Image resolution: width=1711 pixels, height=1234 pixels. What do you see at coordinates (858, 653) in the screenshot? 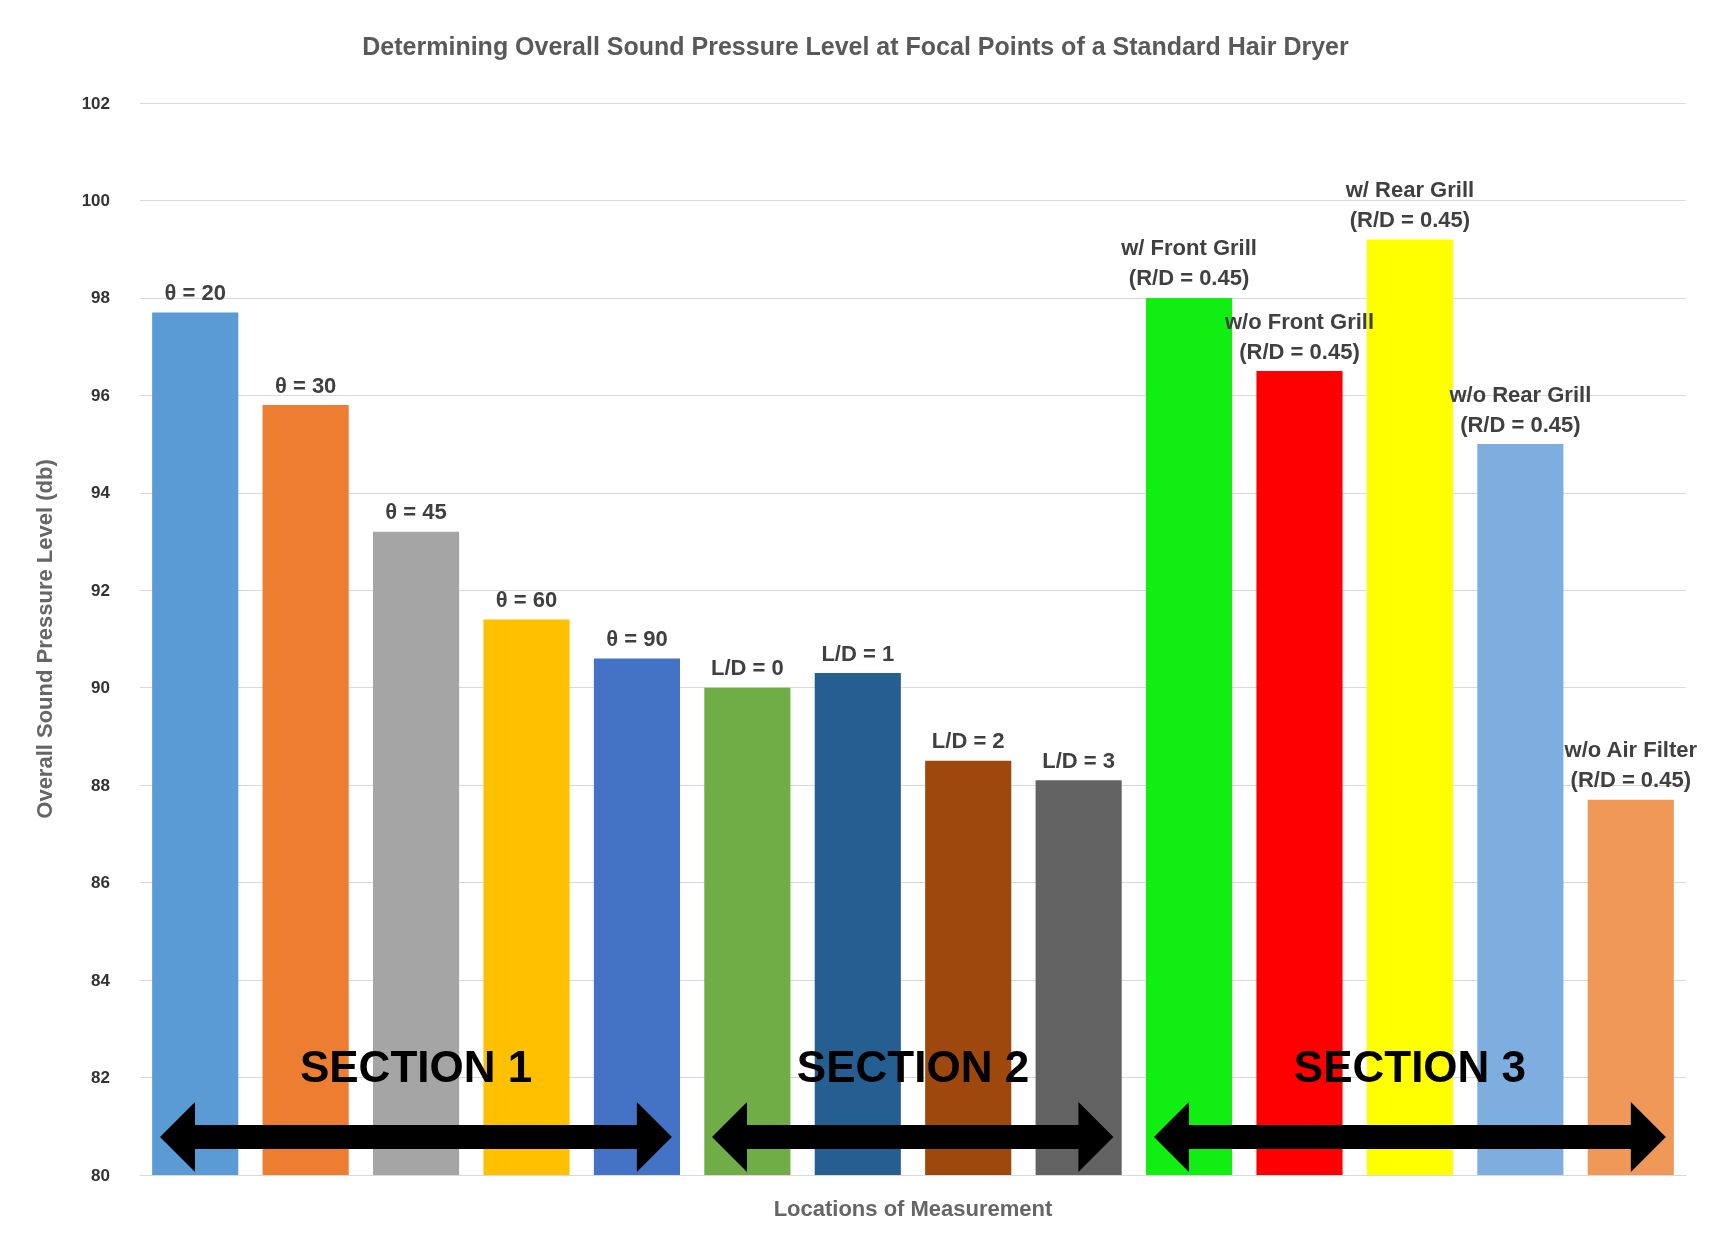
I see `x-tick-label: L/D = 1` at bounding box center [858, 653].